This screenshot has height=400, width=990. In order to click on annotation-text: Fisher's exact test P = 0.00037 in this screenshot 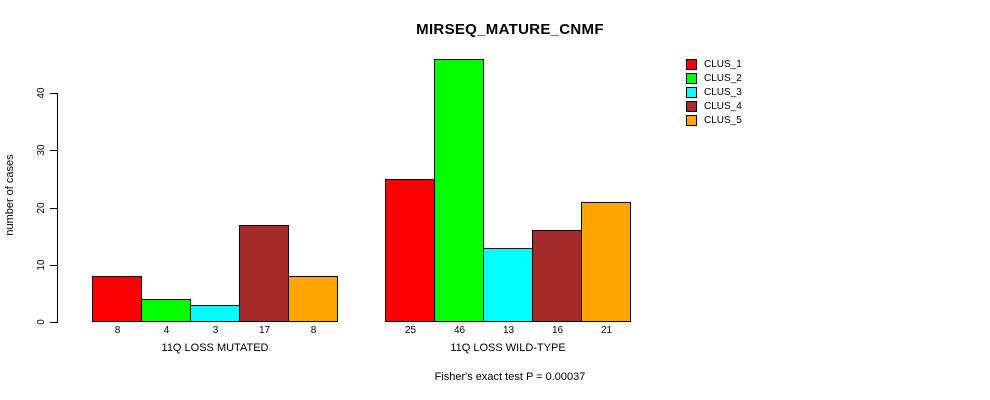, I will do `click(510, 377)`.